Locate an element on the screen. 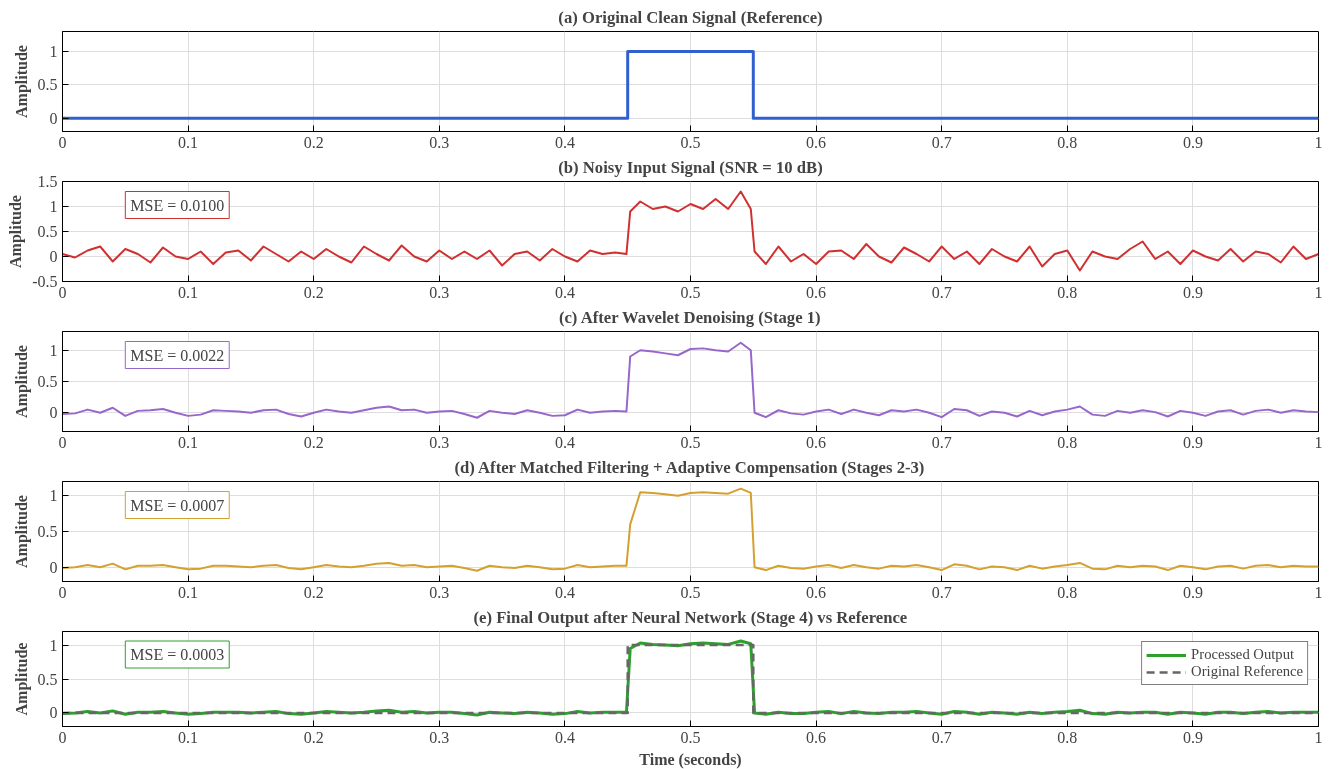  chart-title: (e) Final Output after Neural Network (Stage 4) vs Reference is located at coordinates (690, 617).